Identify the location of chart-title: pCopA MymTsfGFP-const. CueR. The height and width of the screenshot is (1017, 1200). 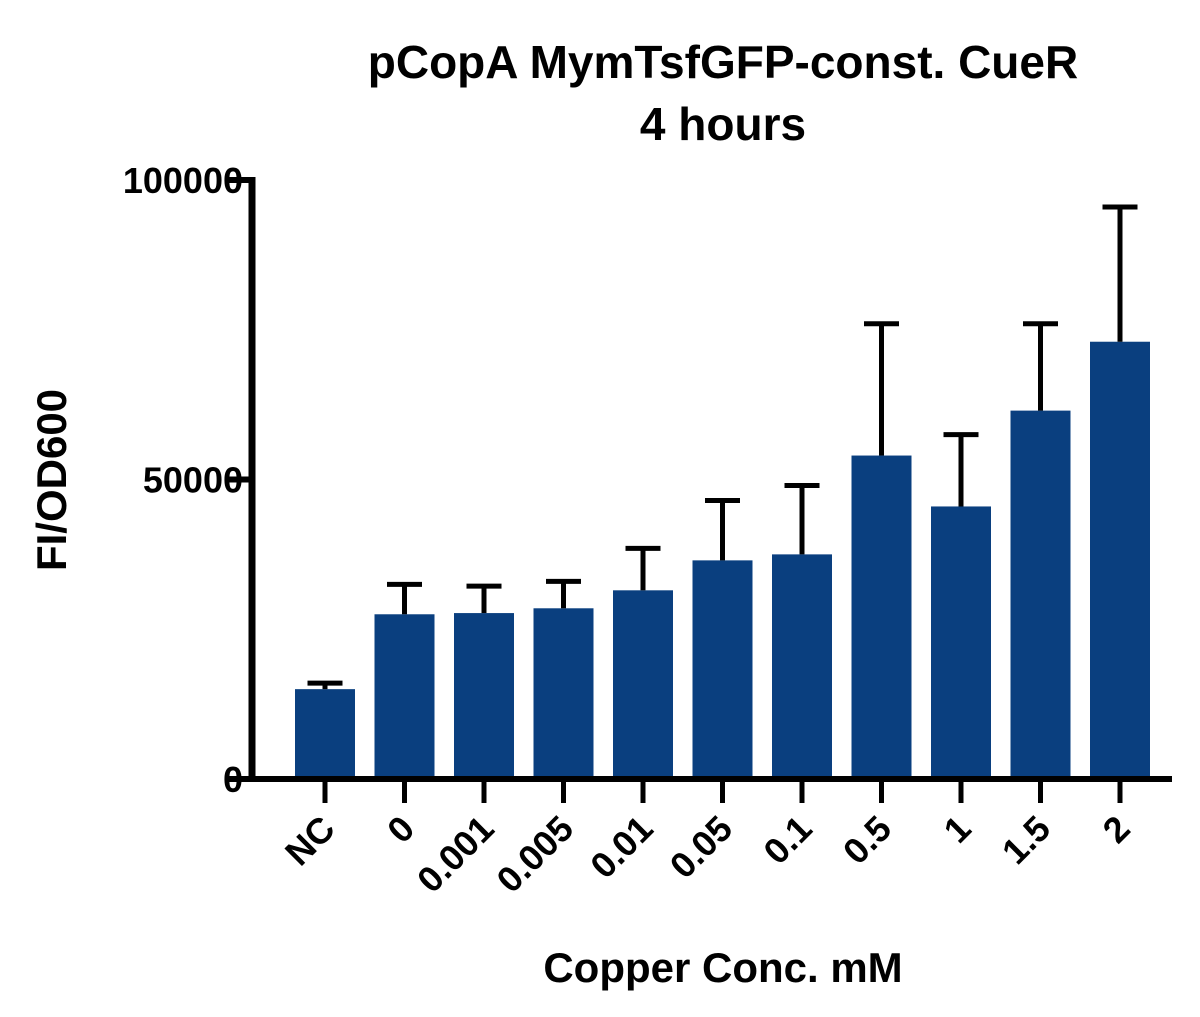
(723, 62).